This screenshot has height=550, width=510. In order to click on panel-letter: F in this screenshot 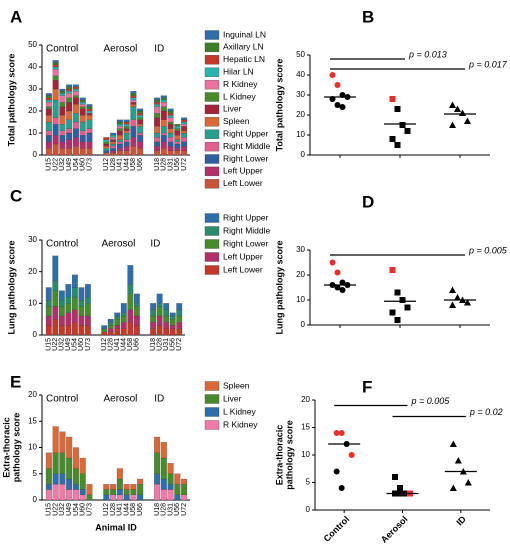, I will do `click(367, 386)`.